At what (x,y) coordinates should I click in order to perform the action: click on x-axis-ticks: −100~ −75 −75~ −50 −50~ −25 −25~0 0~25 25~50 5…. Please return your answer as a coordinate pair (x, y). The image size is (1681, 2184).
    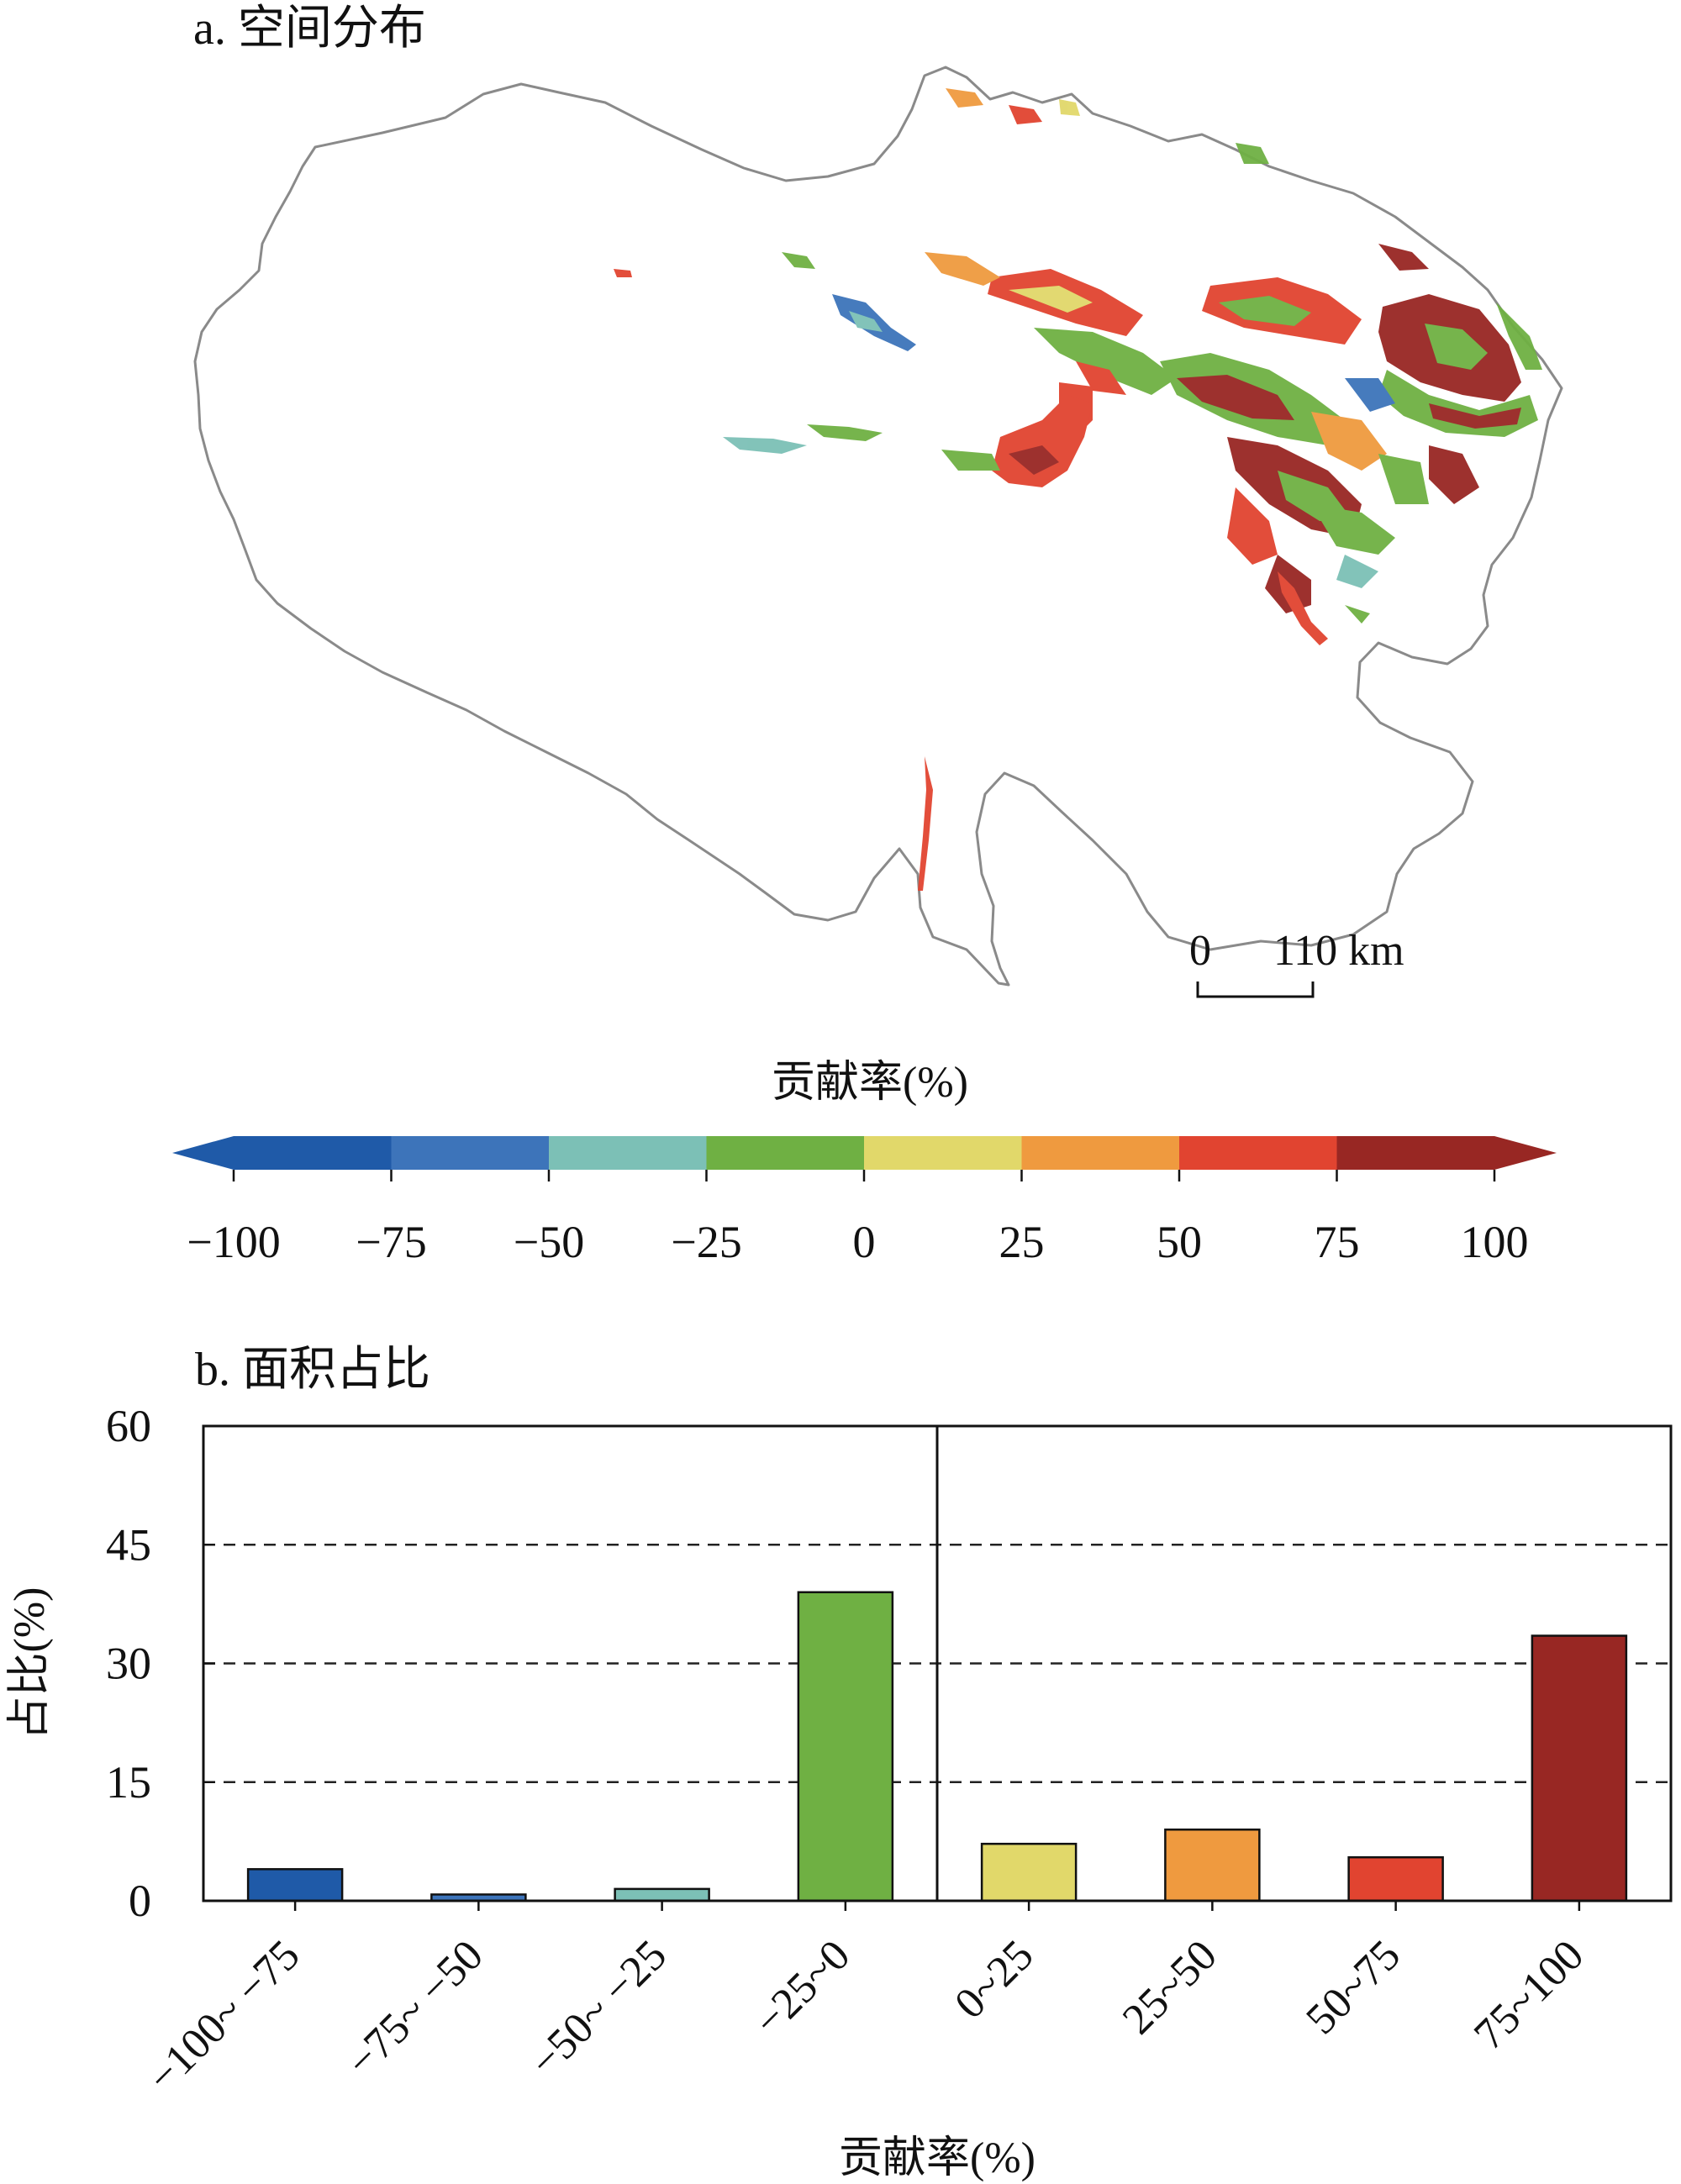
    Looking at the image, I should click on (866, 2001).